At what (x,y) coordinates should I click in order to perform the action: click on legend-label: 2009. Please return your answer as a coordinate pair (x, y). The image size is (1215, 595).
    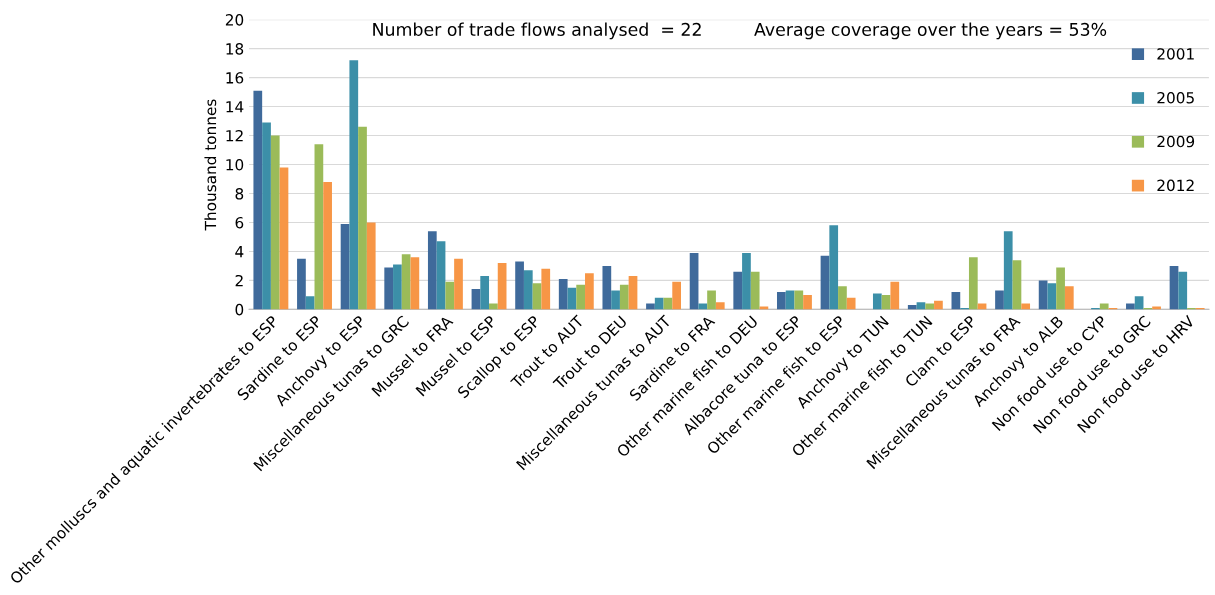
    Looking at the image, I should click on (1176, 141).